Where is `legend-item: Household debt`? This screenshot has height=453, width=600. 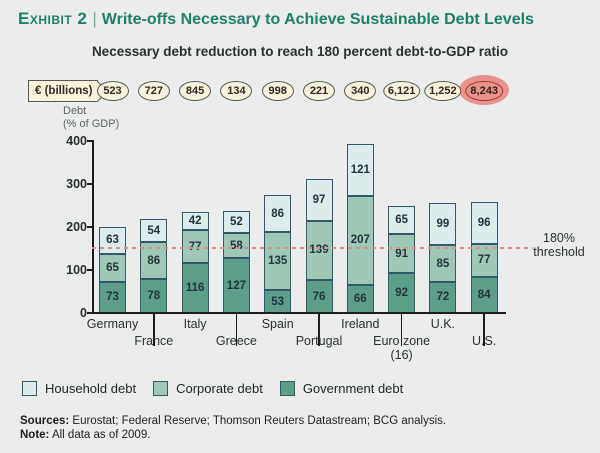
legend-item: Household debt is located at coordinates (79, 388).